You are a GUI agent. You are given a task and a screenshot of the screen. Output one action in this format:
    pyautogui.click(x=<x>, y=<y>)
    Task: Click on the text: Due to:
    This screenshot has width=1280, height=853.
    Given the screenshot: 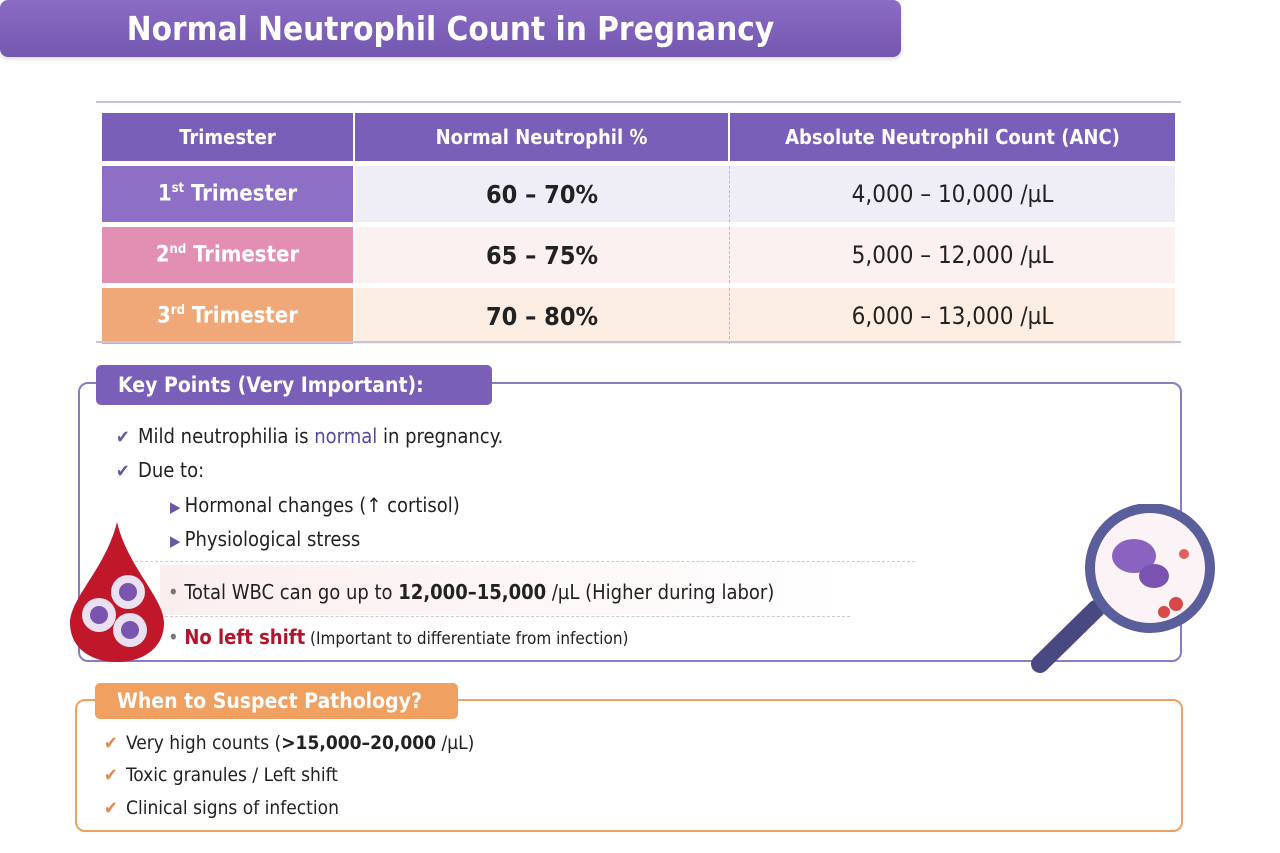 What is the action you would take?
    pyautogui.click(x=171, y=470)
    